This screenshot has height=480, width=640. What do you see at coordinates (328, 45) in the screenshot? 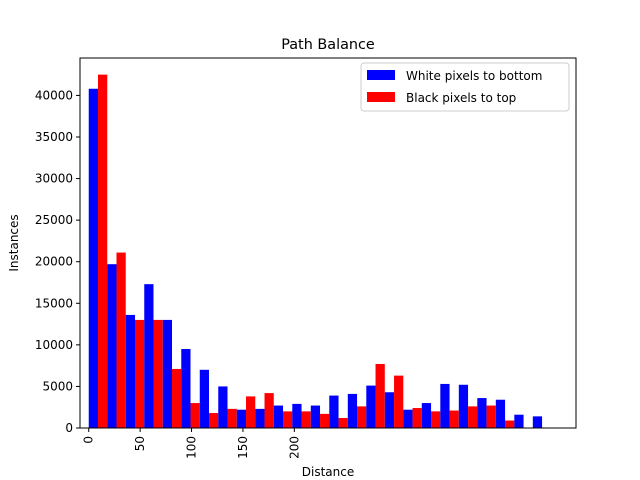
I see `chart-title: Path Balance` at bounding box center [328, 45].